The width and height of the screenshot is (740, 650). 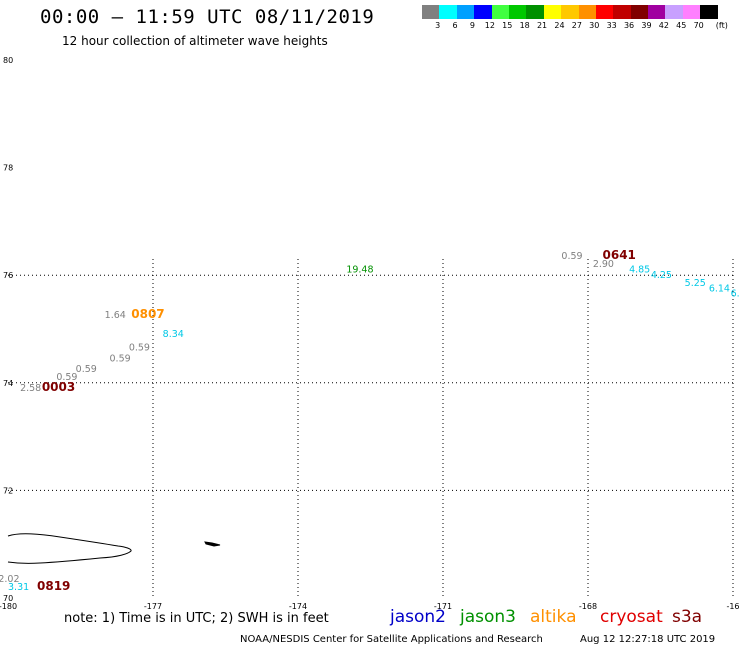 What do you see at coordinates (488, 617) in the screenshot?
I see `satellite-legend-jason3: jason3` at bounding box center [488, 617].